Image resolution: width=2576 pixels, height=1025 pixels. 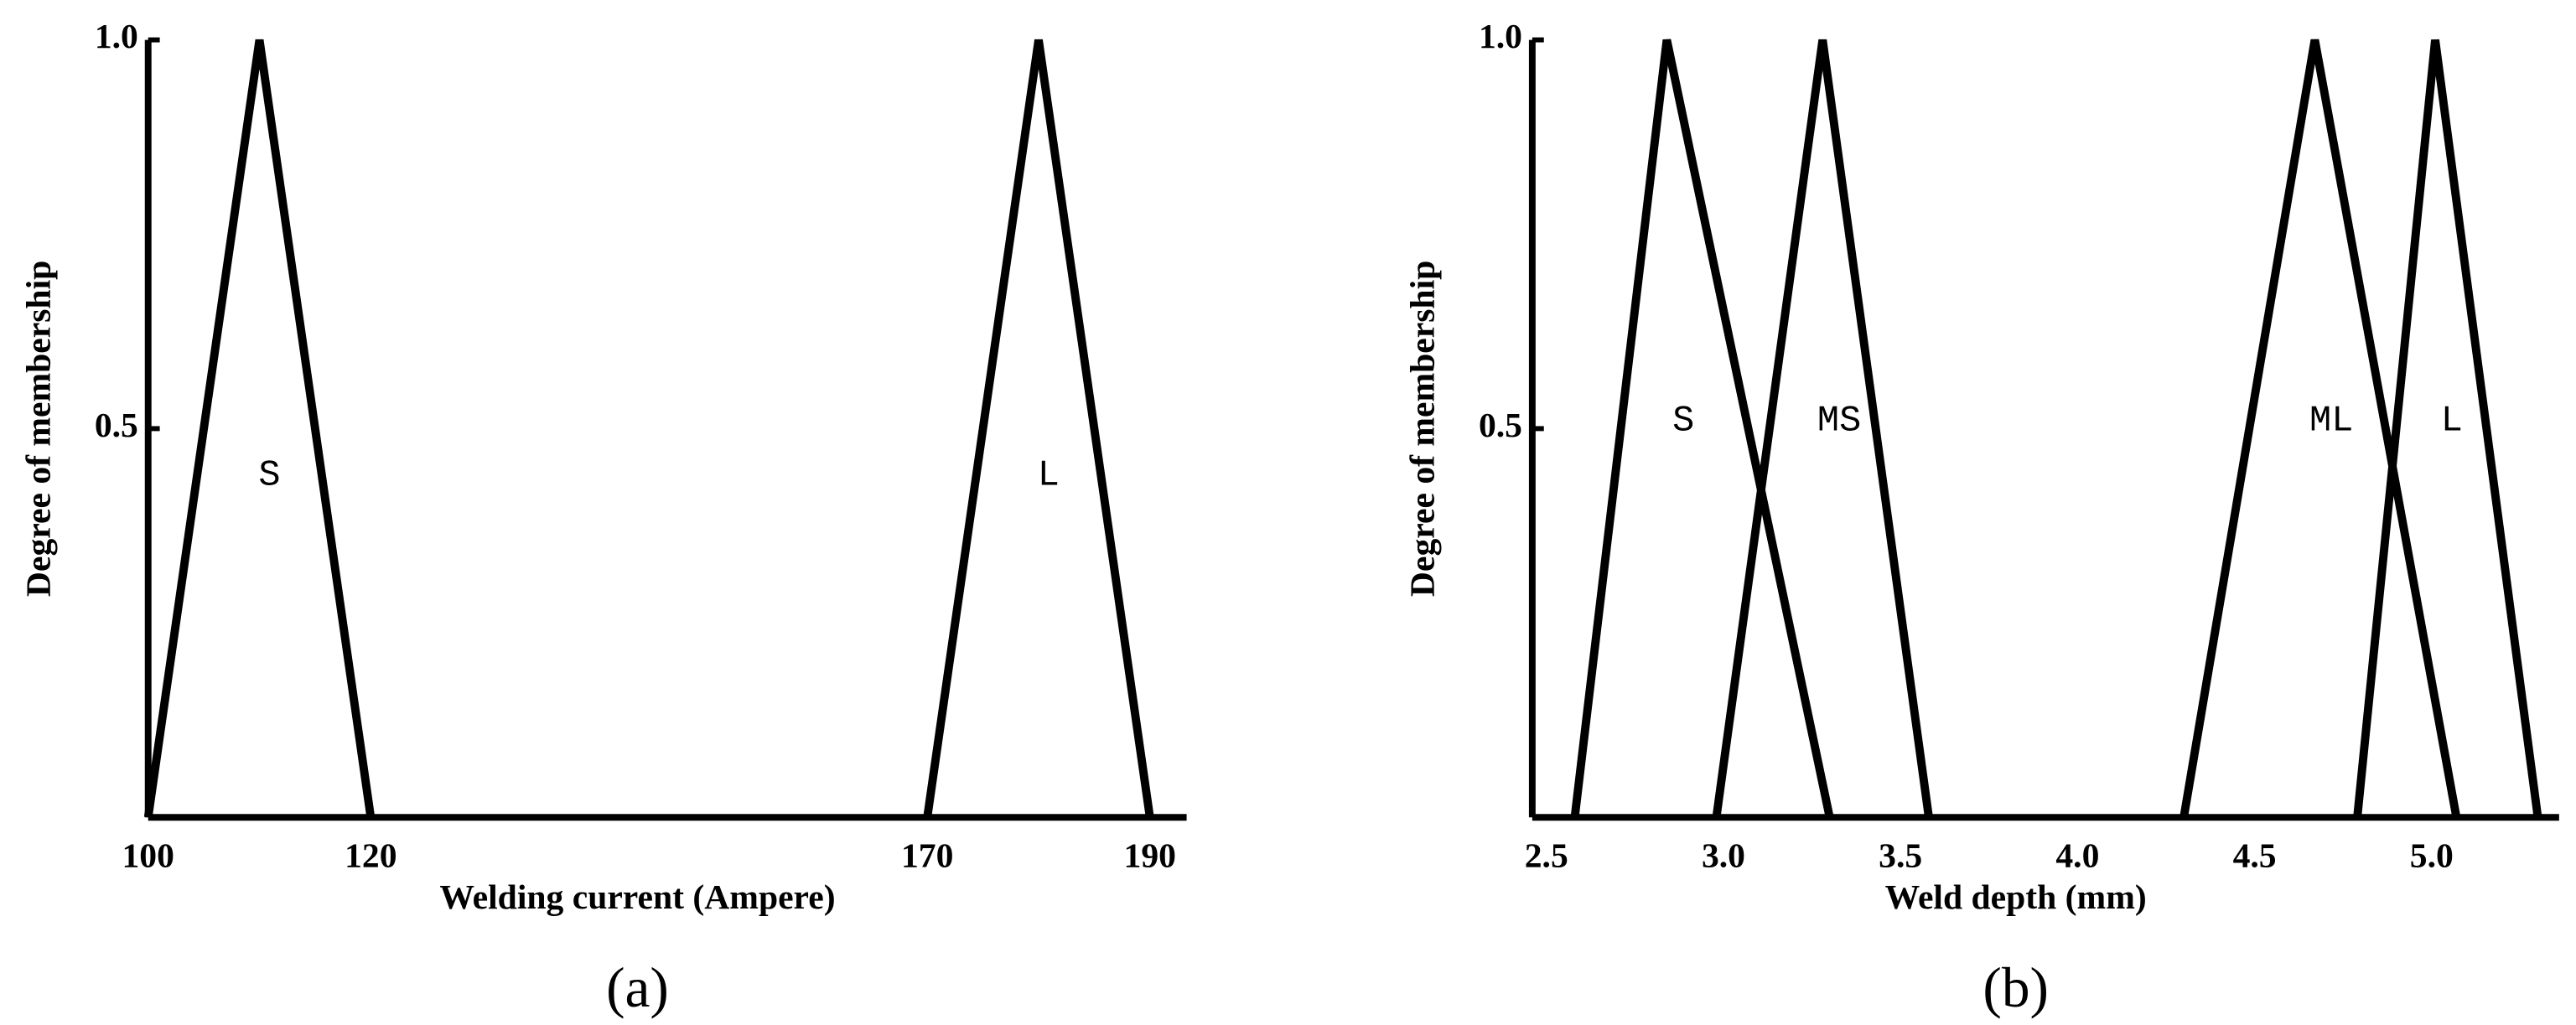 I want to click on series-label: MS, so click(x=1839, y=422).